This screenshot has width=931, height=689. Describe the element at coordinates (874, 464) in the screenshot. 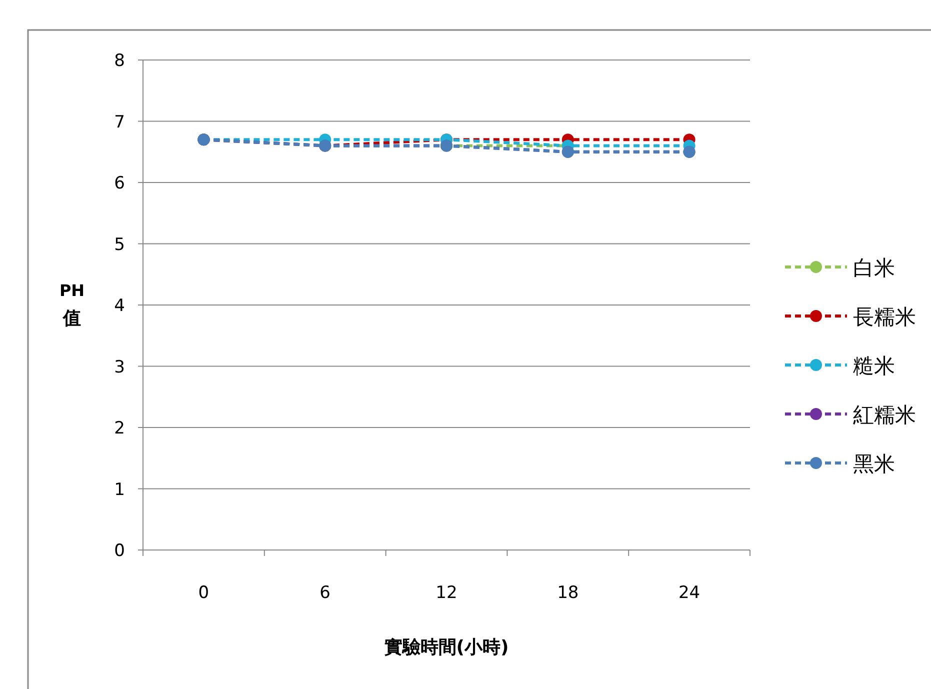

I see `legend-label: 黑米` at that location.